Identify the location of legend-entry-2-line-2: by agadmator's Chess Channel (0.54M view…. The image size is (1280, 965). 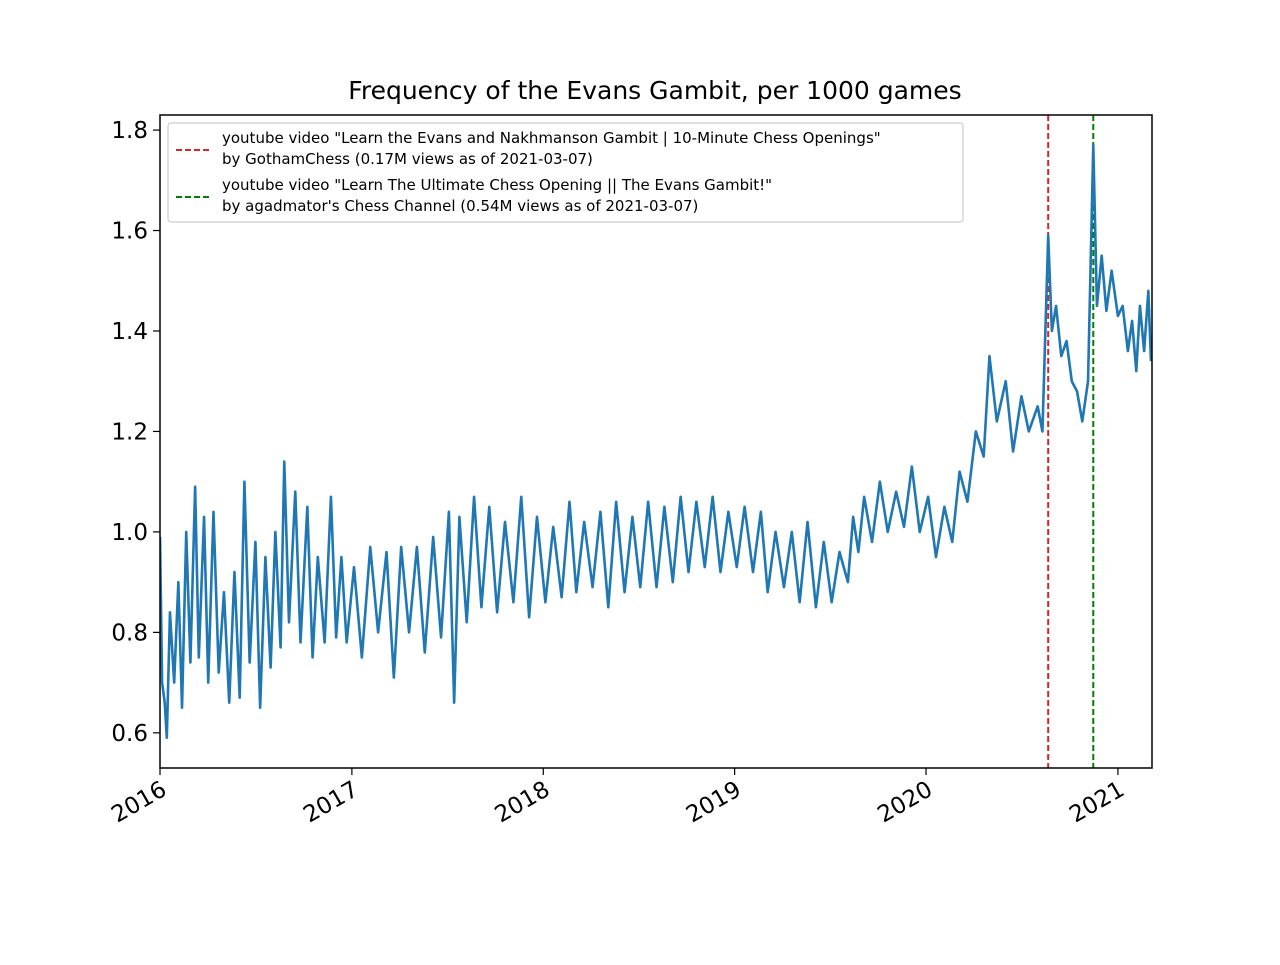
(460, 206).